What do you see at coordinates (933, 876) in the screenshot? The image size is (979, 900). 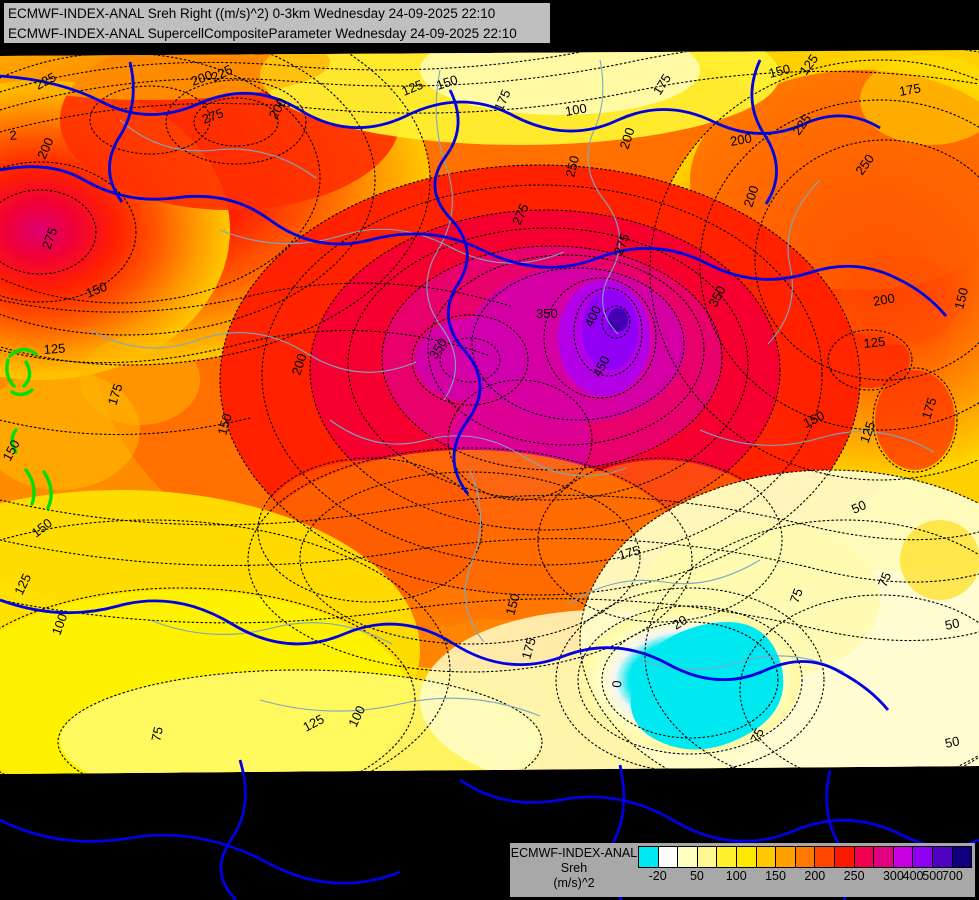 I see `colorbar-tick-label: 500` at bounding box center [933, 876].